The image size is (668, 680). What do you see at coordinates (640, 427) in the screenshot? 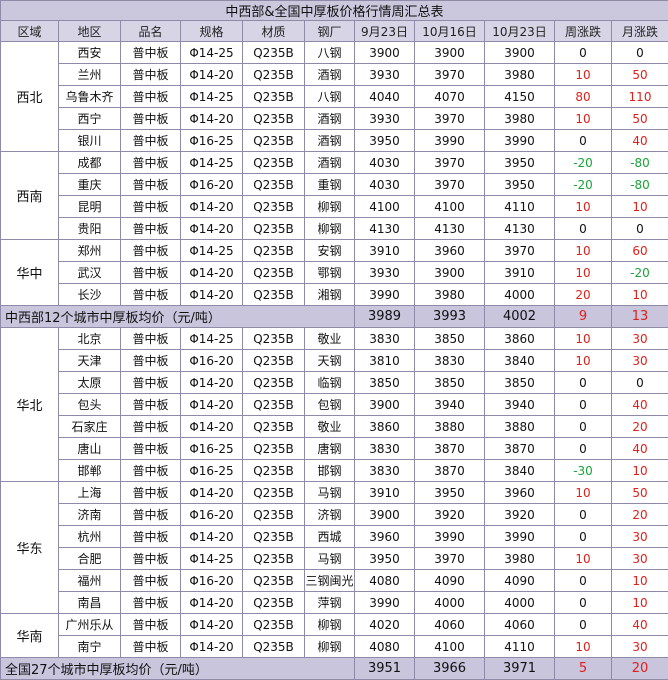
I see `monthly-change-cell: 20` at bounding box center [640, 427].